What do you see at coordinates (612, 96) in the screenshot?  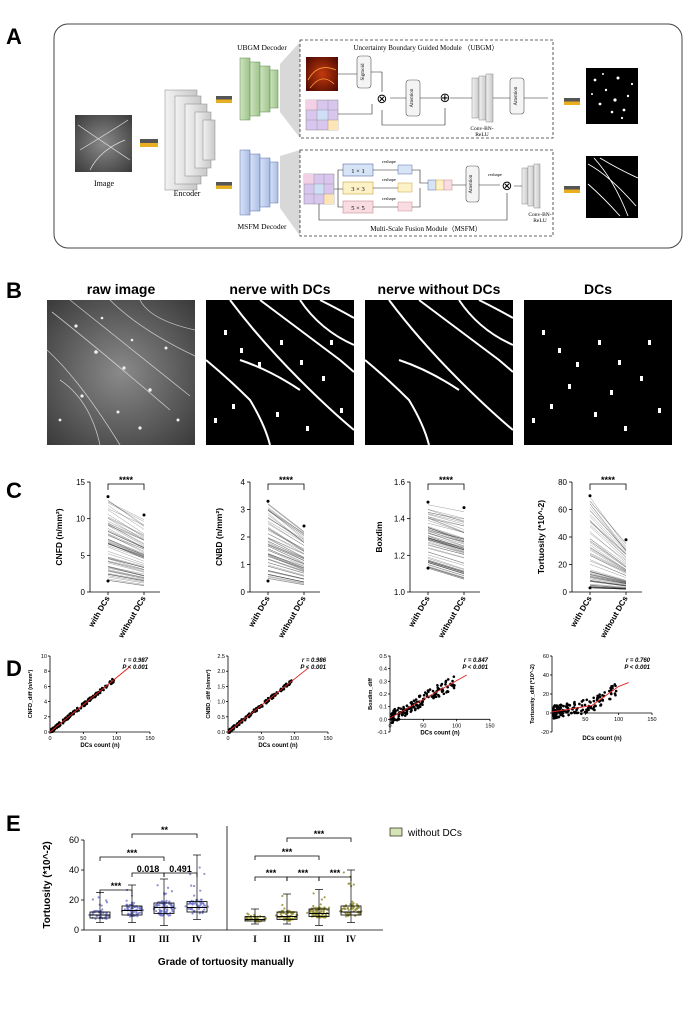 I see `ubgm-output-dcs` at bounding box center [612, 96].